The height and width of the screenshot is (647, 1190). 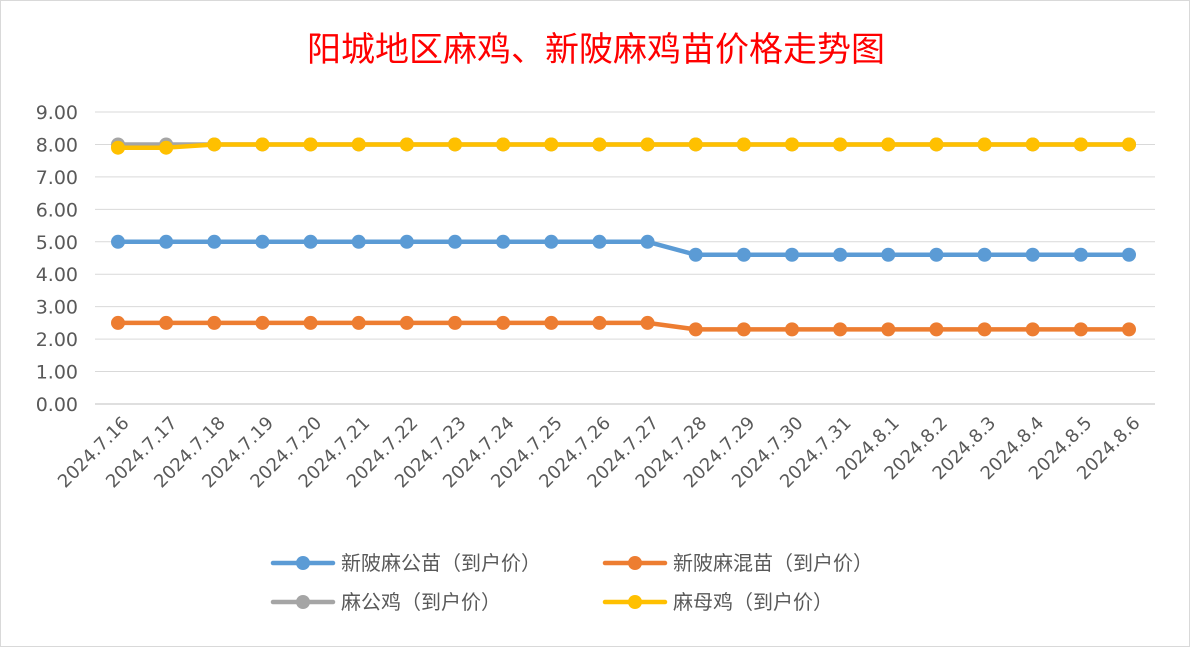 I want to click on y-tick-label: 6.00, so click(x=57, y=210).